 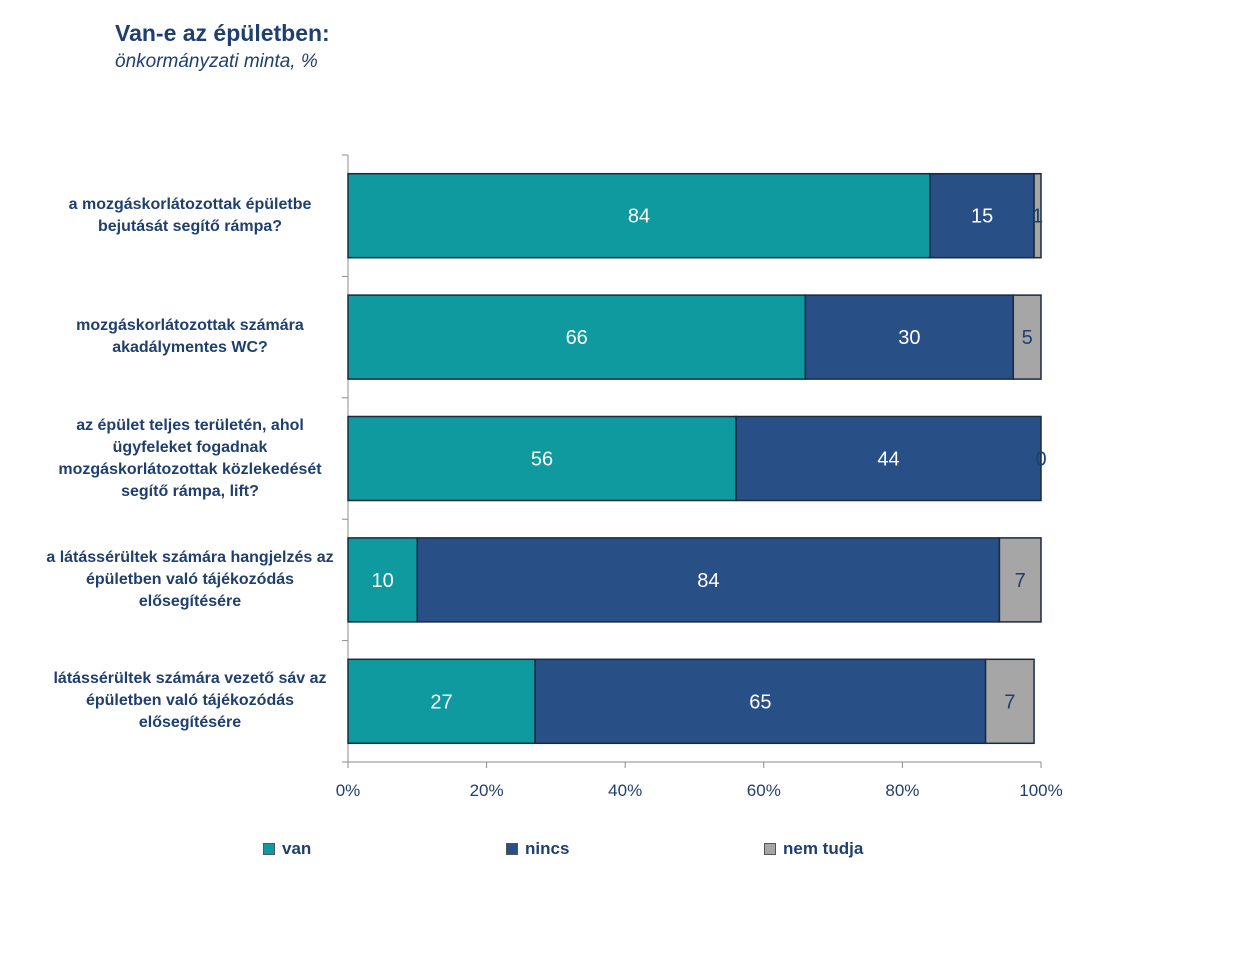 I want to click on data-label-van-4: 10, so click(x=383, y=581).